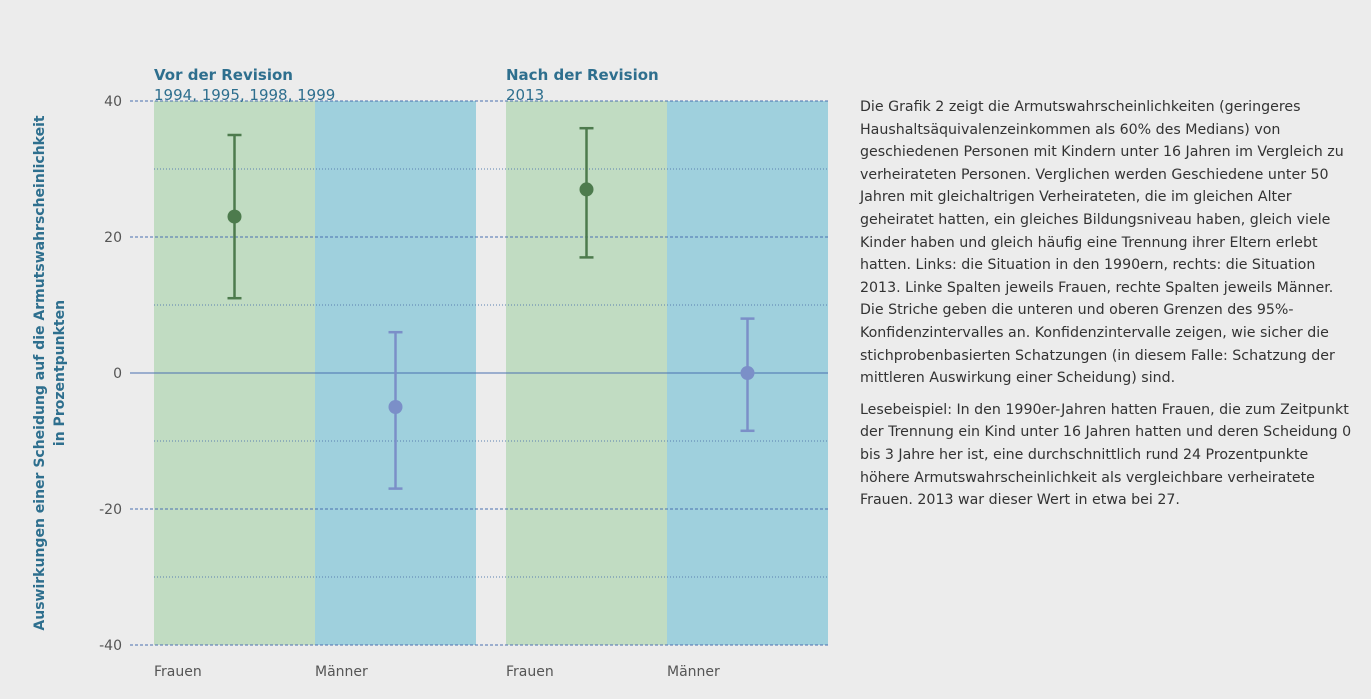 The height and width of the screenshot is (699, 1371). What do you see at coordinates (113, 102) in the screenshot?
I see `y-tick-label: 40` at bounding box center [113, 102].